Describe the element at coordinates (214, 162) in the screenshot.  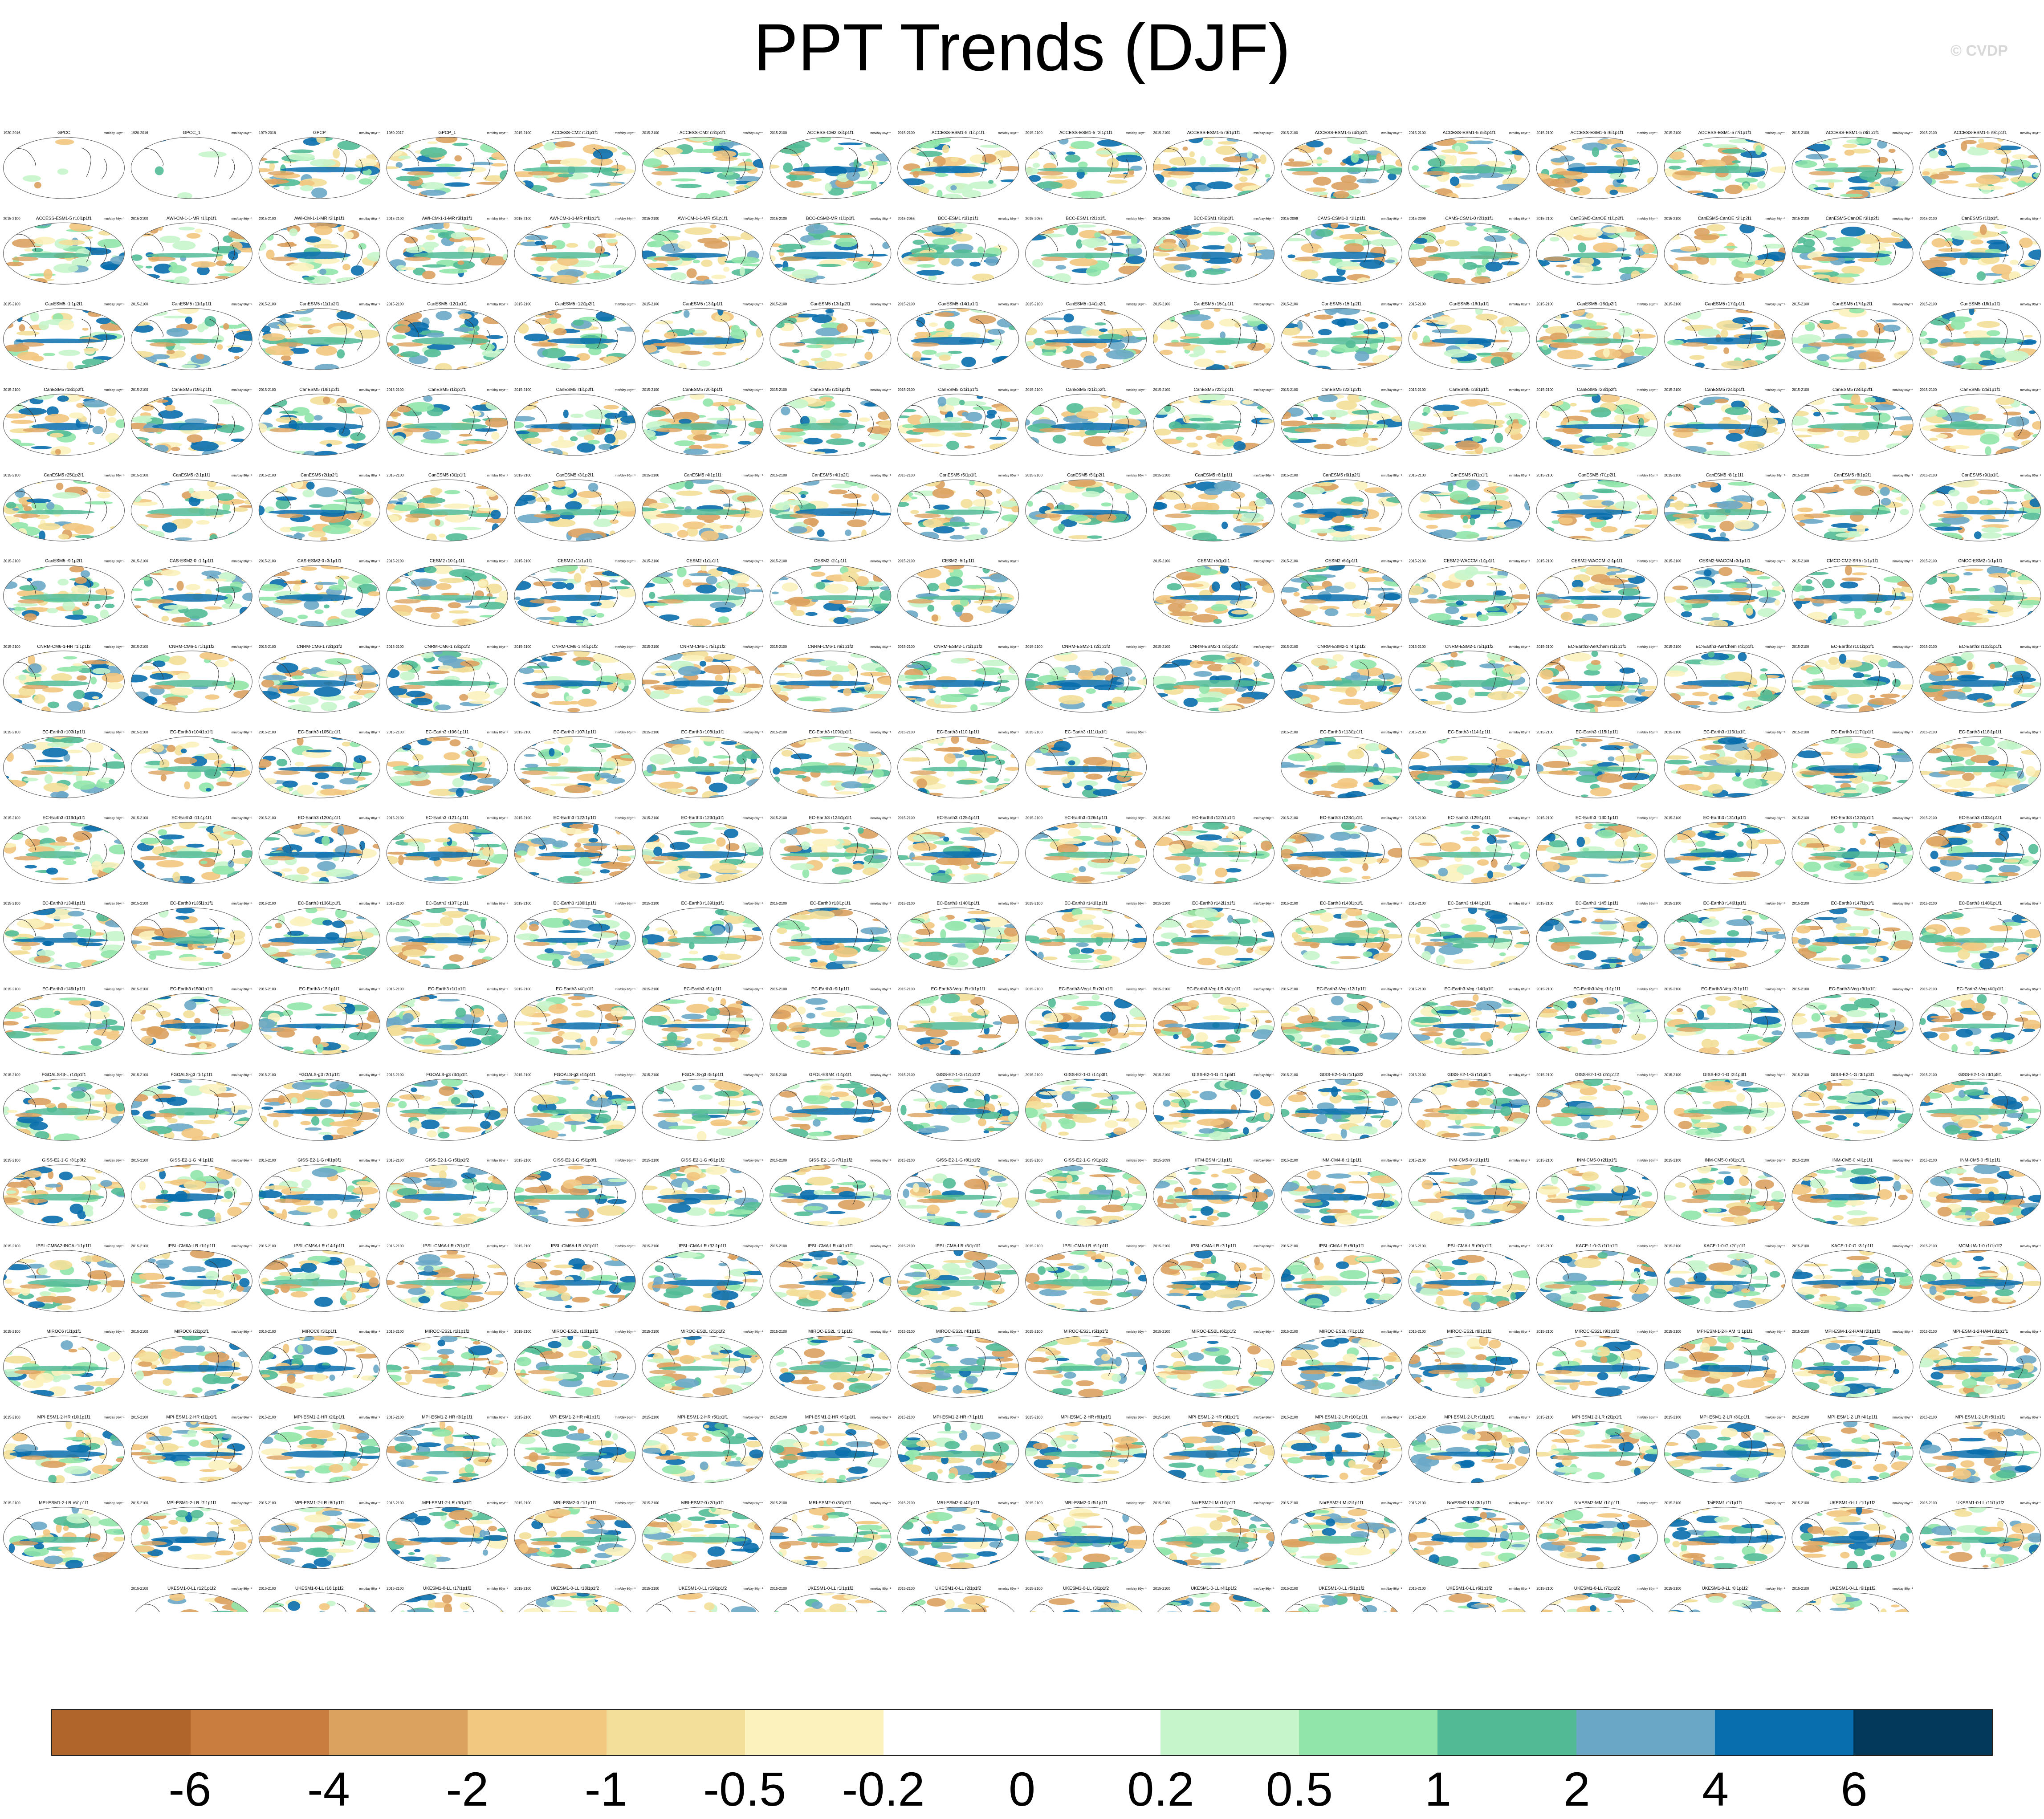
I see `coastline` at that location.